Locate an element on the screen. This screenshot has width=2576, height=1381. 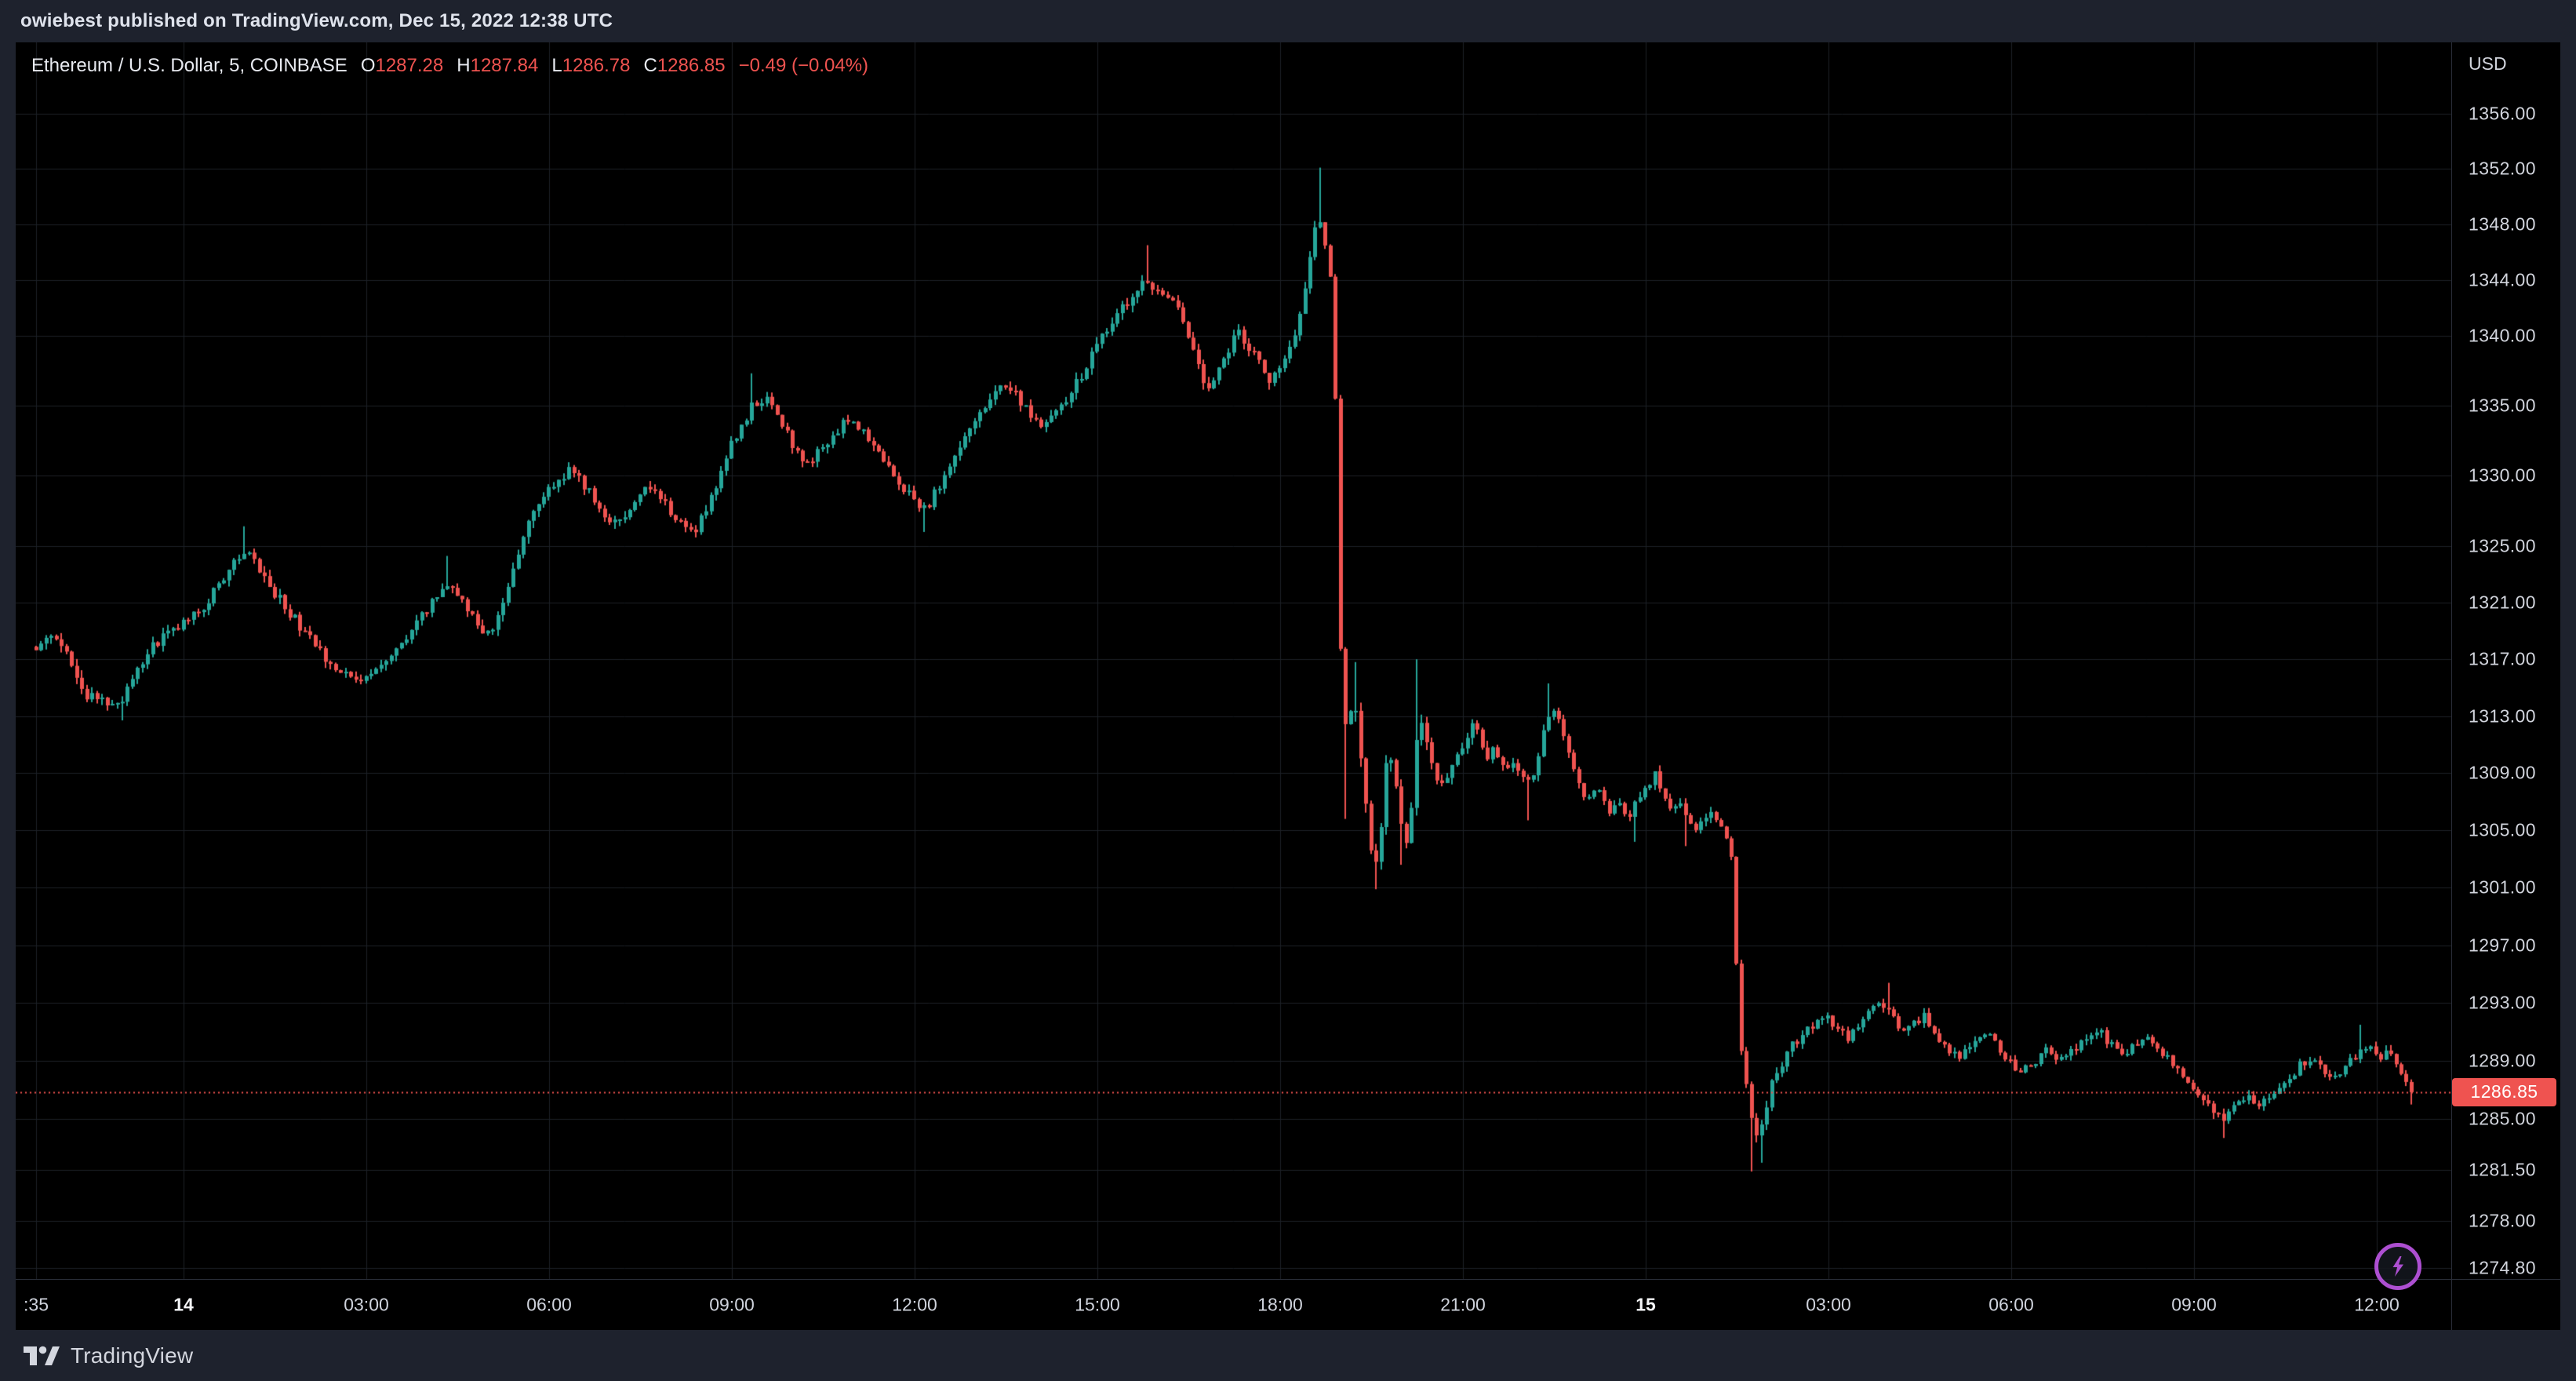
ohlc-low: L1286.78 is located at coordinates (591, 66).